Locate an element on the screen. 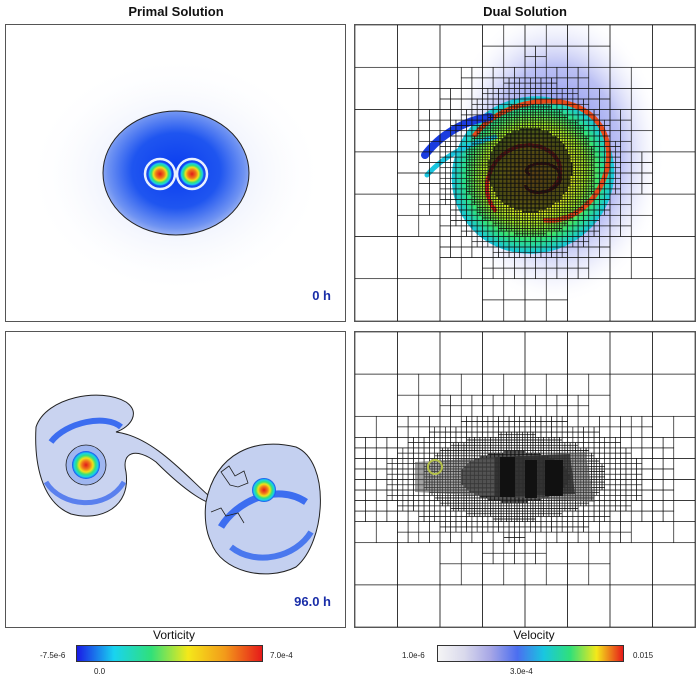 The width and height of the screenshot is (700, 677). velocity-min-label: 1.0e-6 is located at coordinates (413, 655).